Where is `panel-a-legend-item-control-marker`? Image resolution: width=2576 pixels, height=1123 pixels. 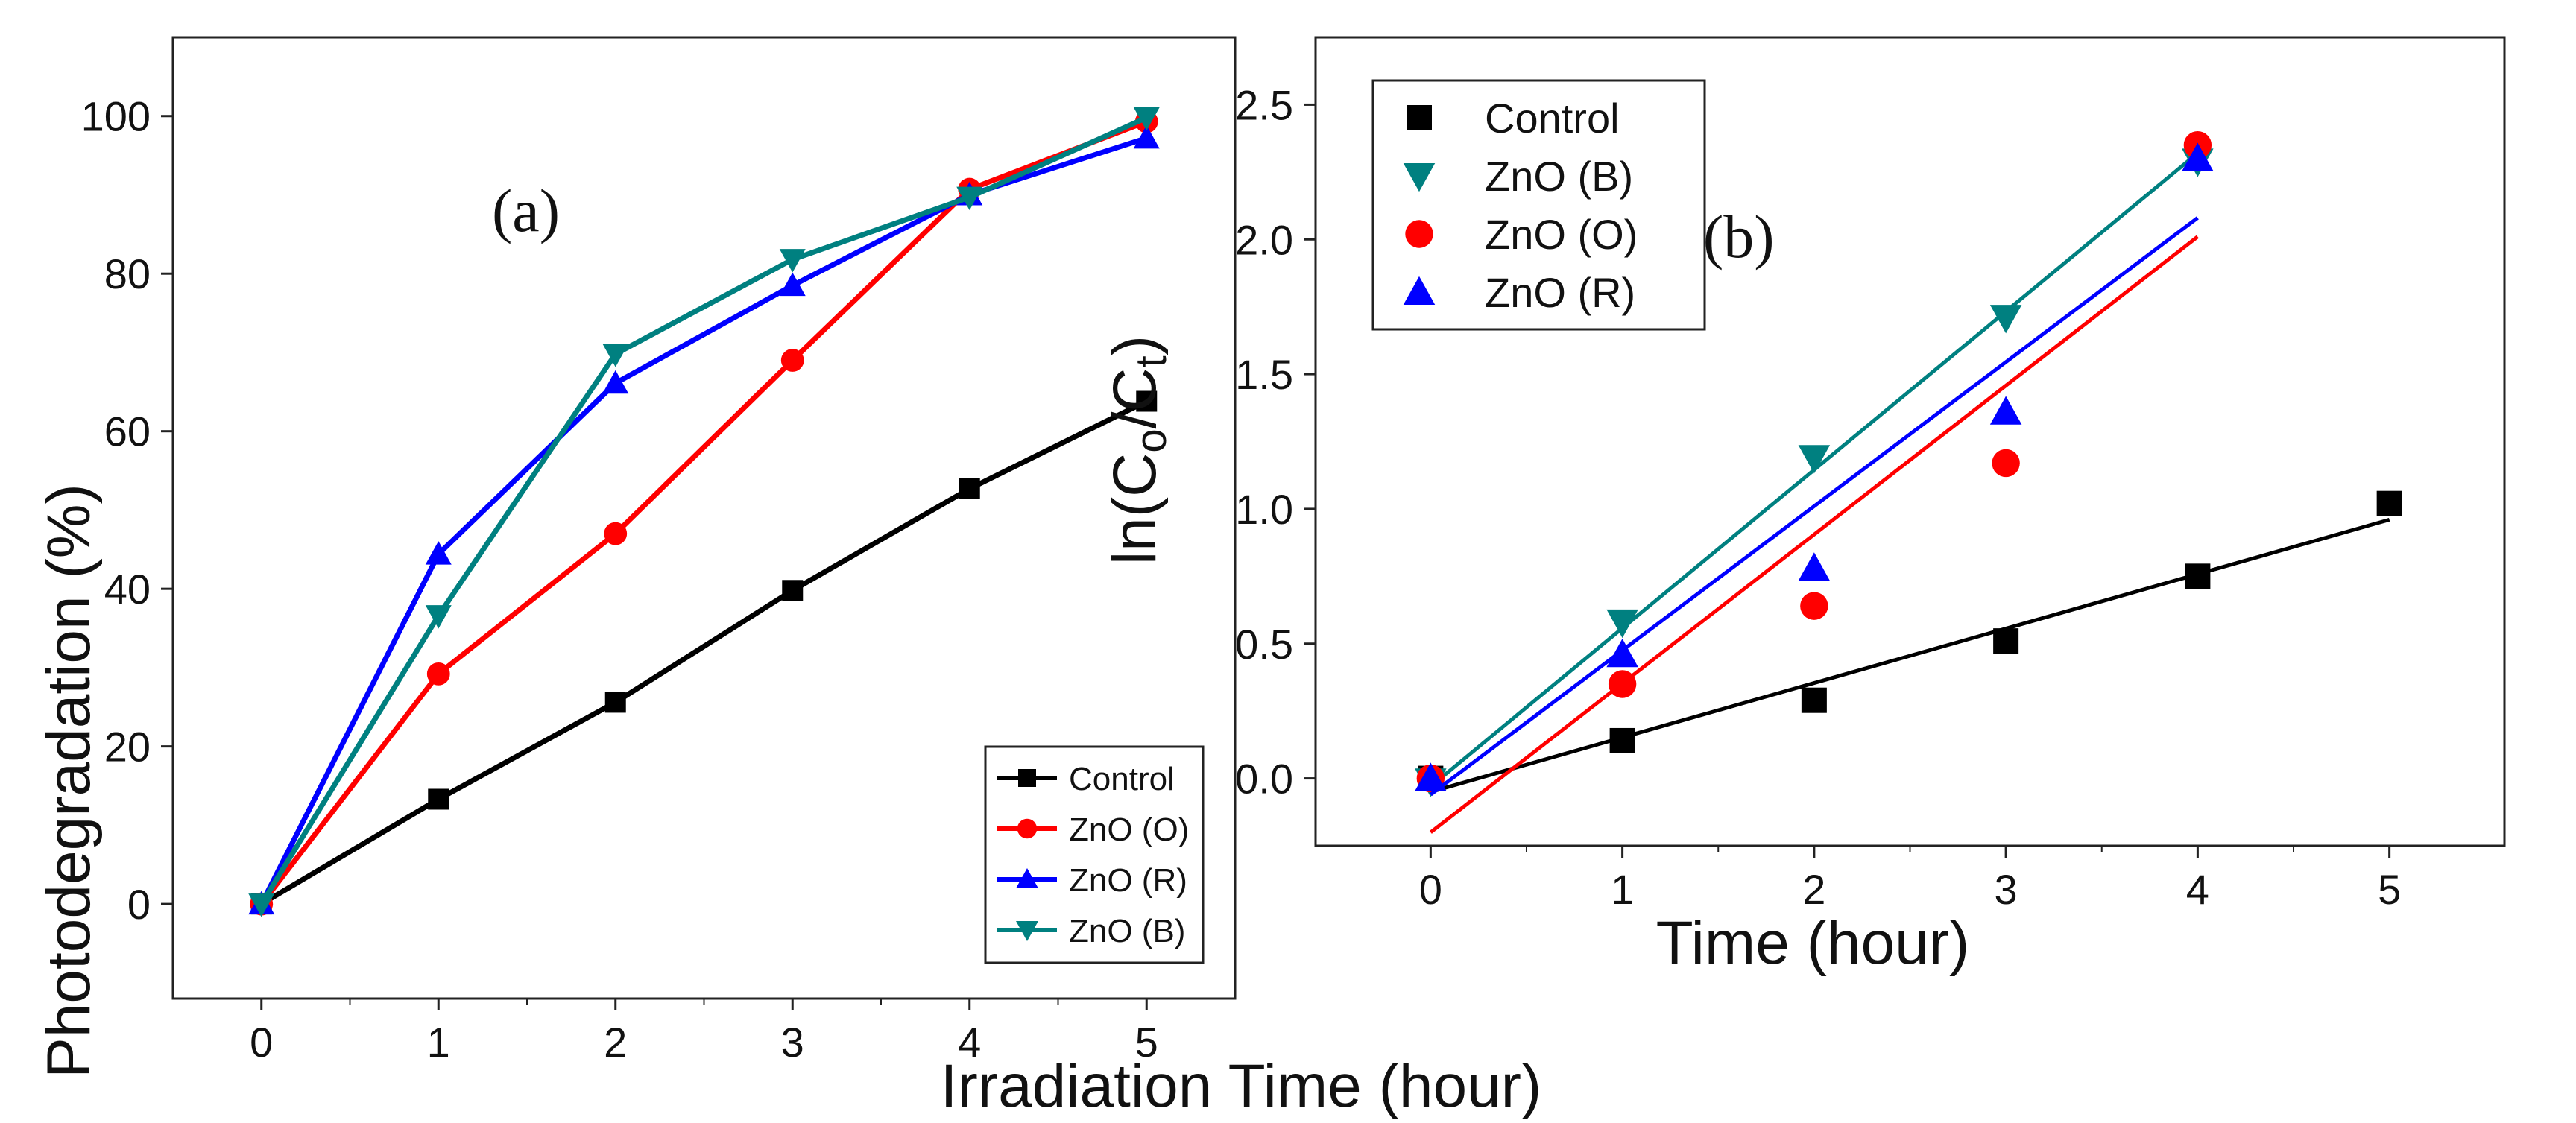 panel-a-legend-item-control-marker is located at coordinates (1027, 778).